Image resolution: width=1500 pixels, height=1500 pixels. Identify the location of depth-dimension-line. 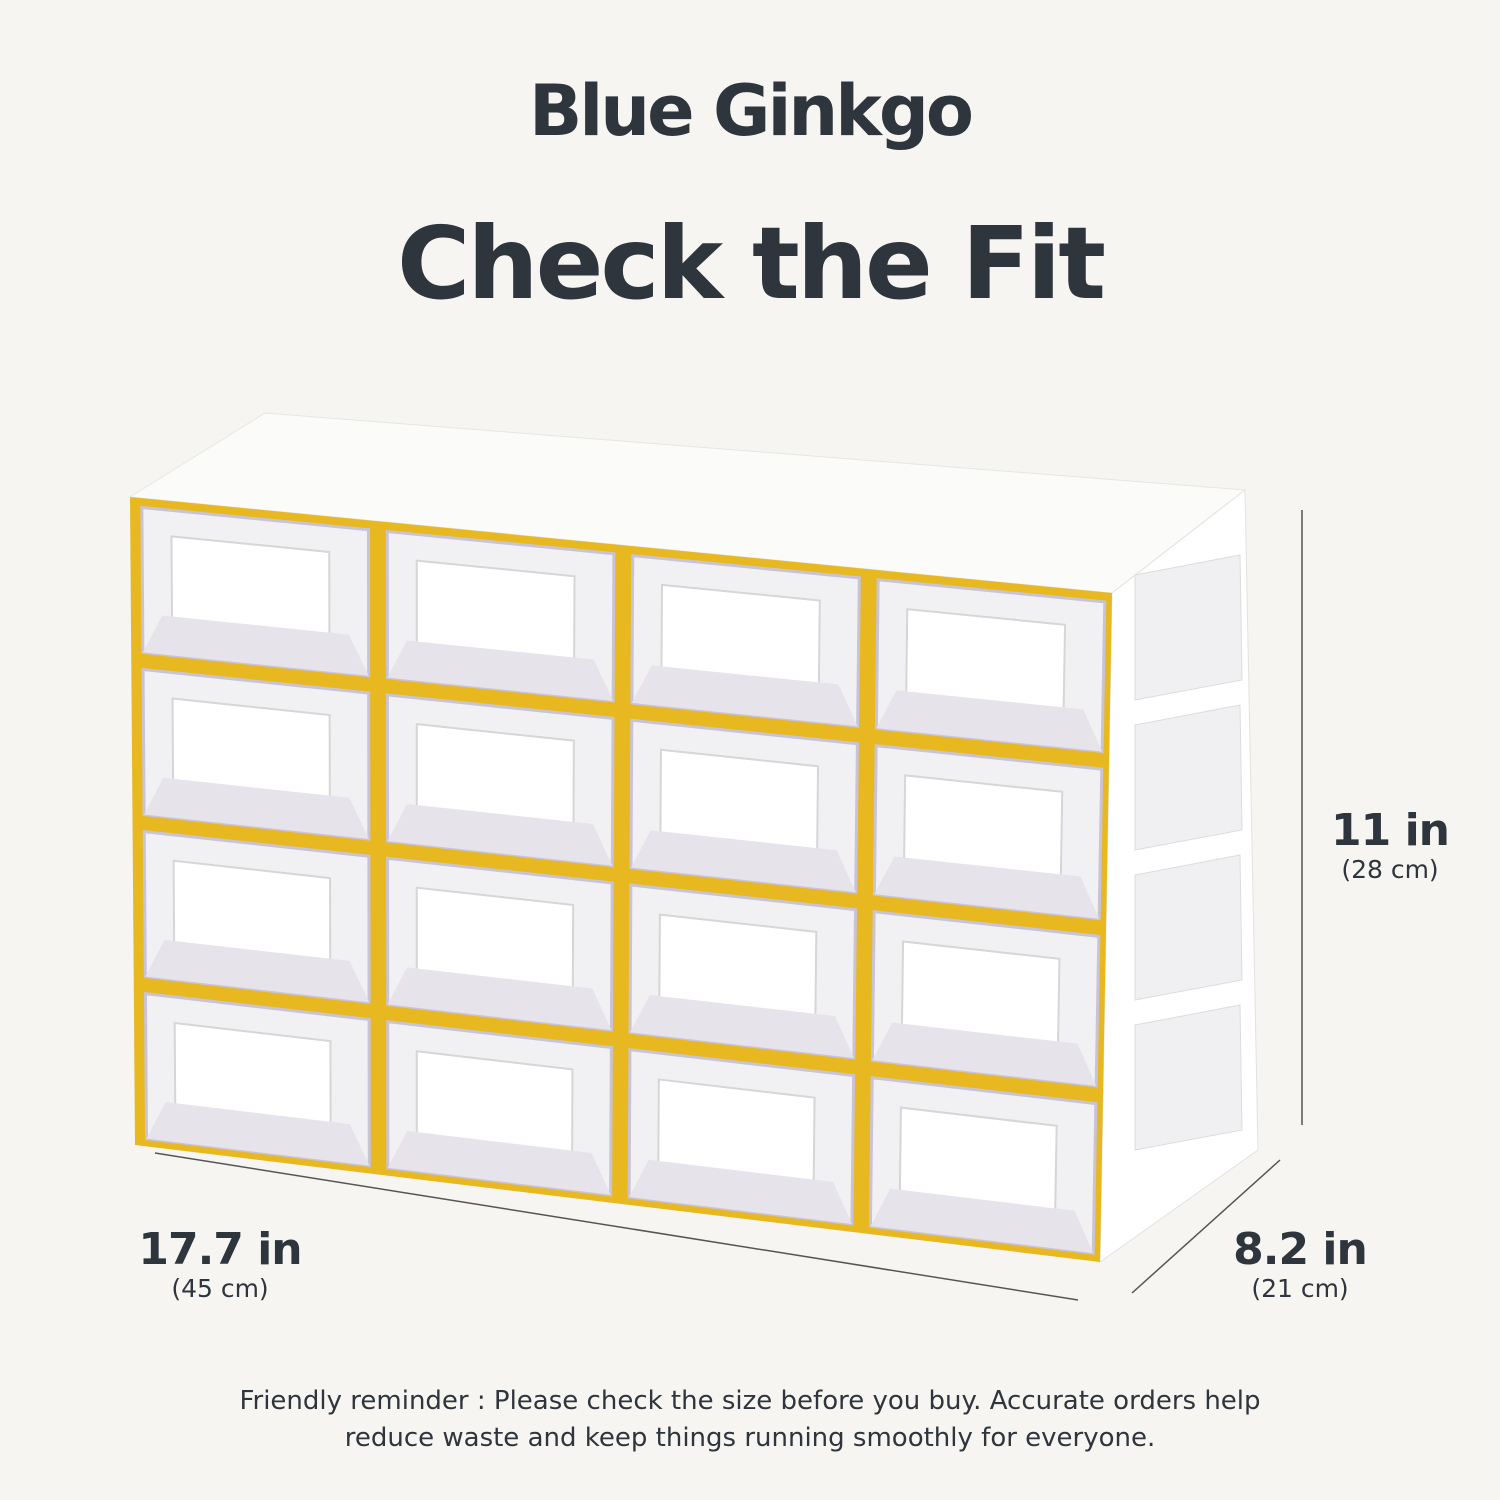
(1206, 1226).